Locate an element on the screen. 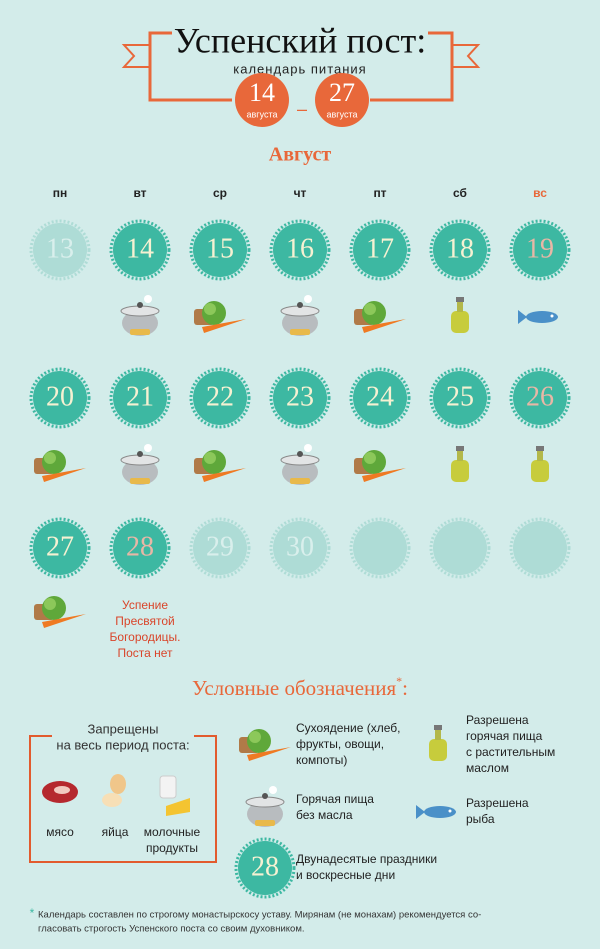 This screenshot has width=600, height=949. title-frame is located at coordinates (301, 66).